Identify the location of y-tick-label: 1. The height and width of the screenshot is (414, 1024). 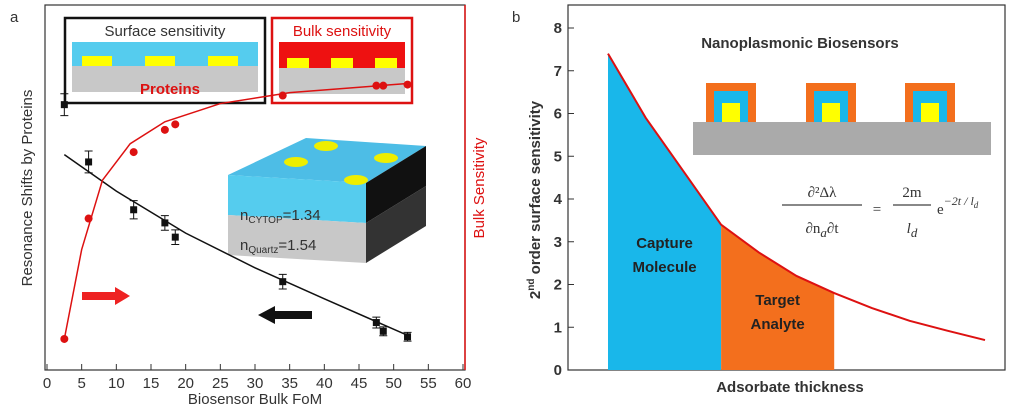
(558, 327).